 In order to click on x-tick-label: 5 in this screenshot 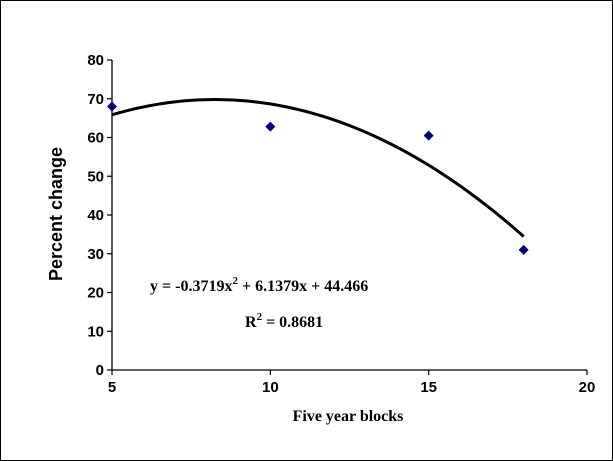, I will do `click(112, 387)`.